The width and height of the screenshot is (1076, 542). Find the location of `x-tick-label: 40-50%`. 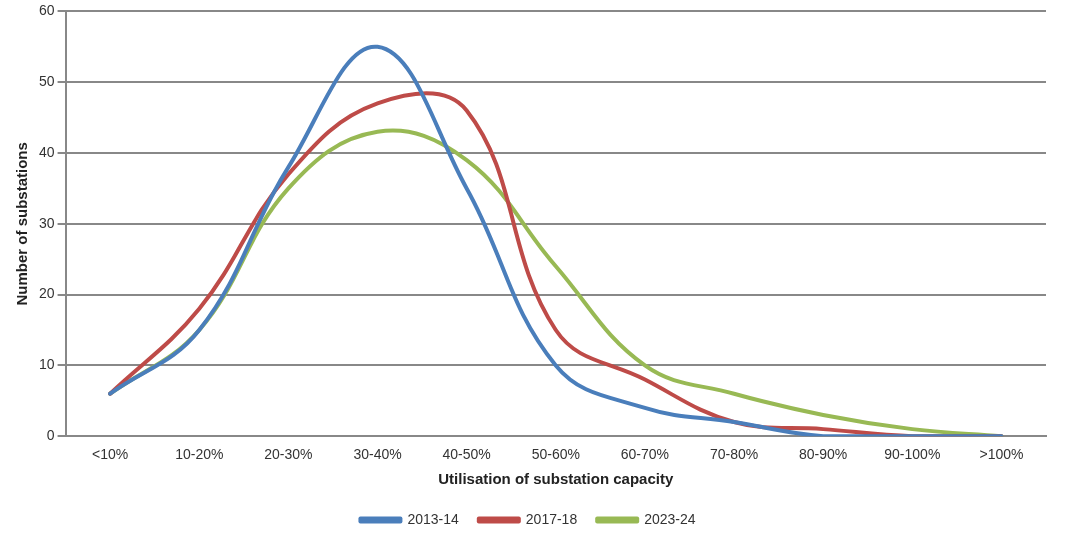

x-tick-label: 40-50% is located at coordinates (466, 454).